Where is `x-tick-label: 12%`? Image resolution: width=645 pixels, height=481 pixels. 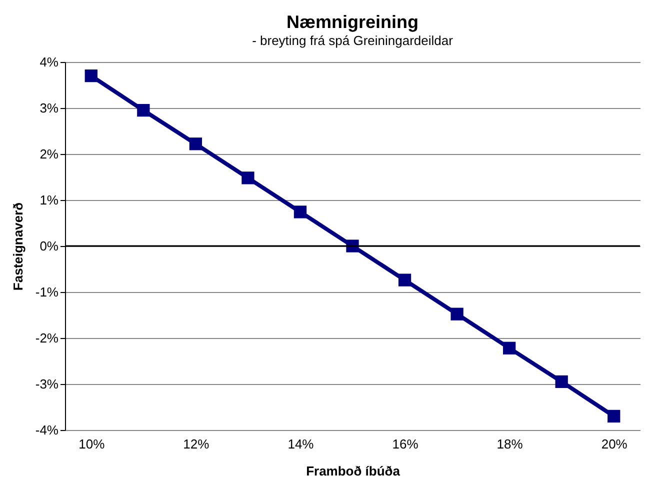
x-tick-label: 12% is located at coordinates (196, 444).